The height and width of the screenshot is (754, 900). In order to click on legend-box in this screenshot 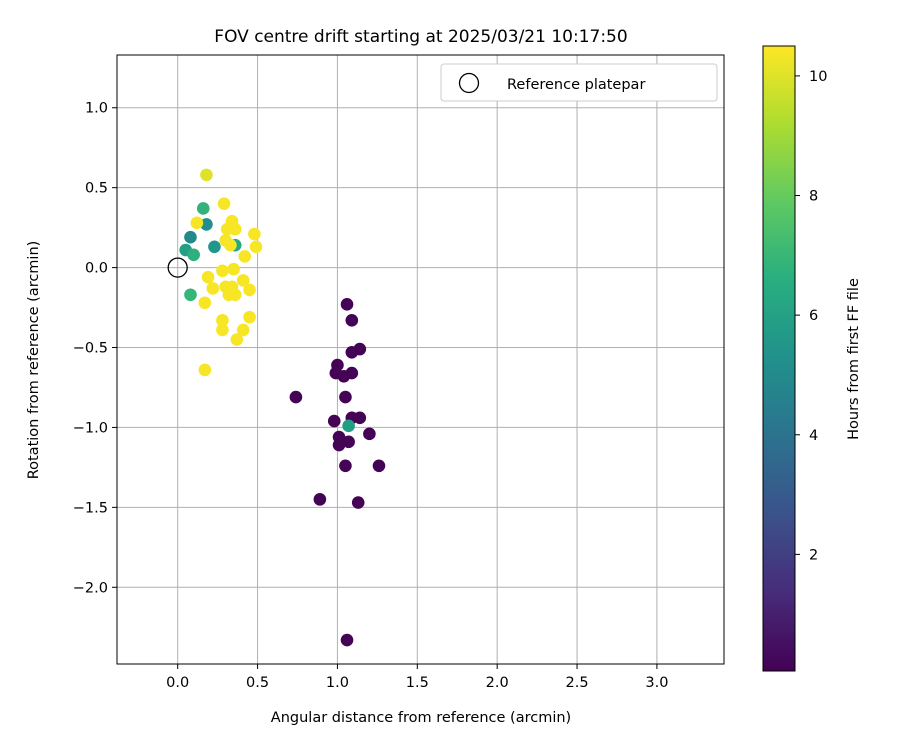, I will do `click(579, 82)`.